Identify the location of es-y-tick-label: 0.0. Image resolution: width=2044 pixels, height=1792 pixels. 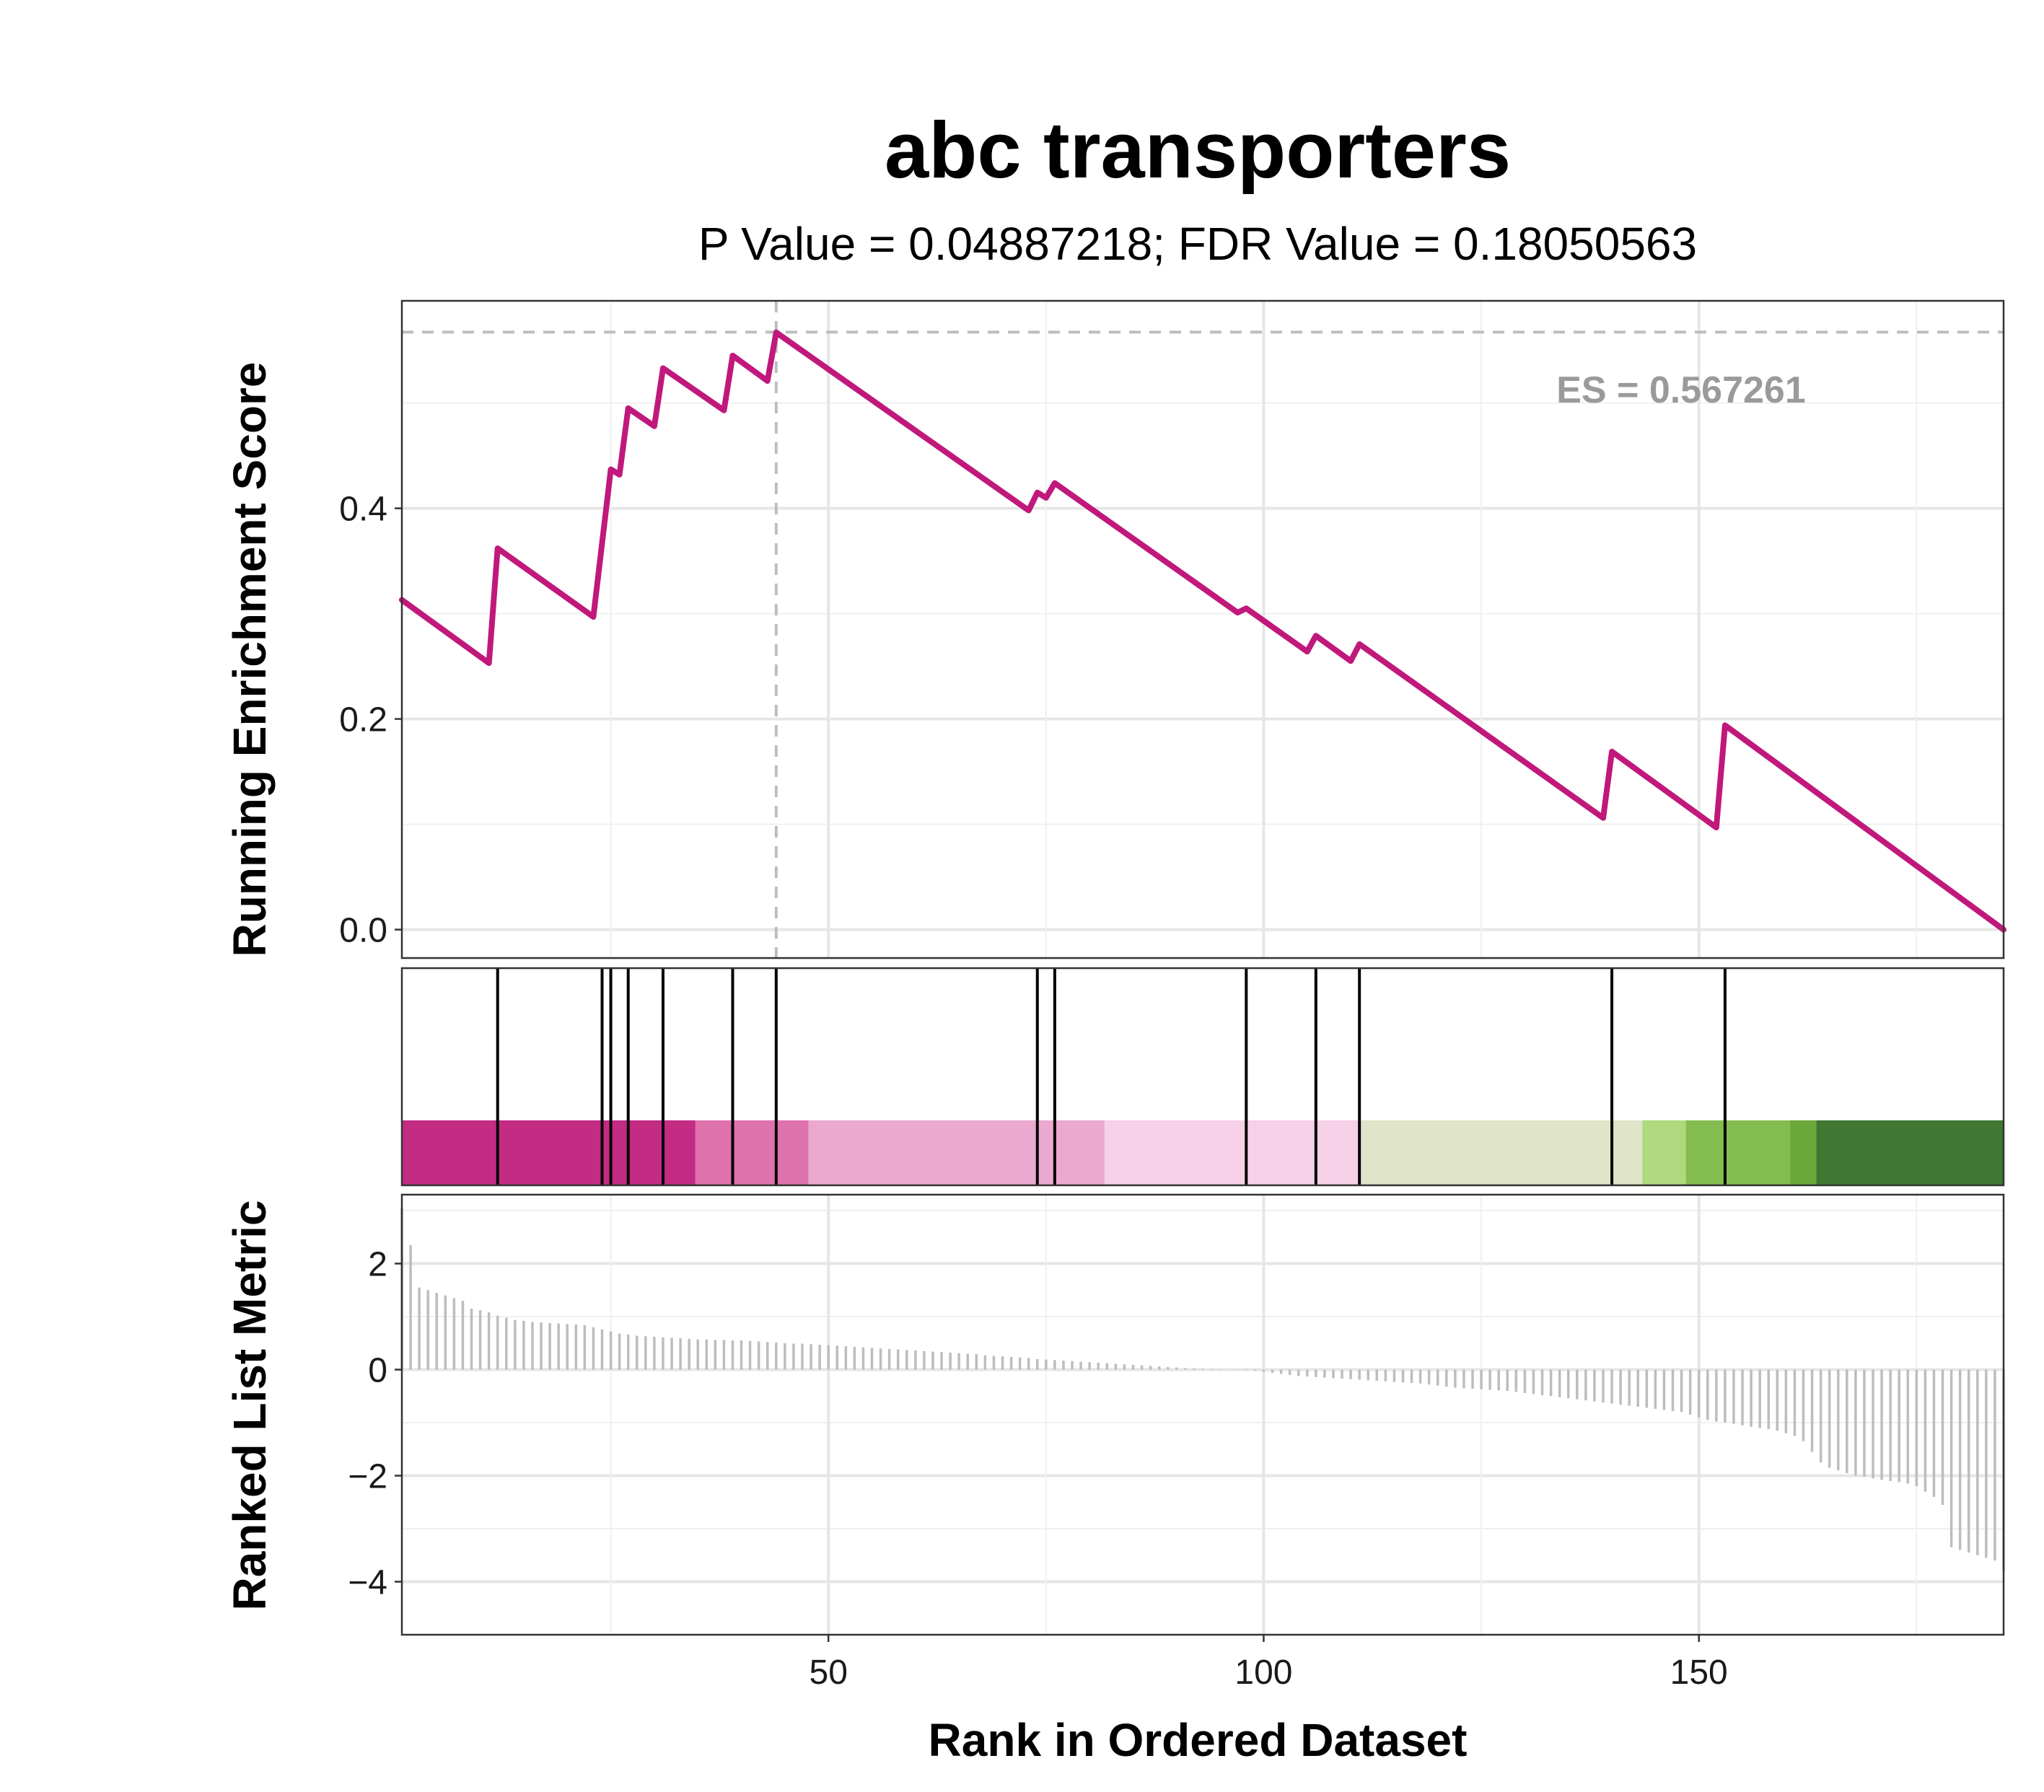
(363, 931).